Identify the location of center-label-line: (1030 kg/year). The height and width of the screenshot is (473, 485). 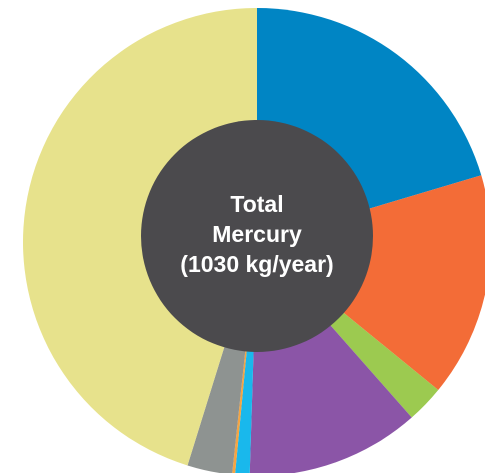
(256, 264).